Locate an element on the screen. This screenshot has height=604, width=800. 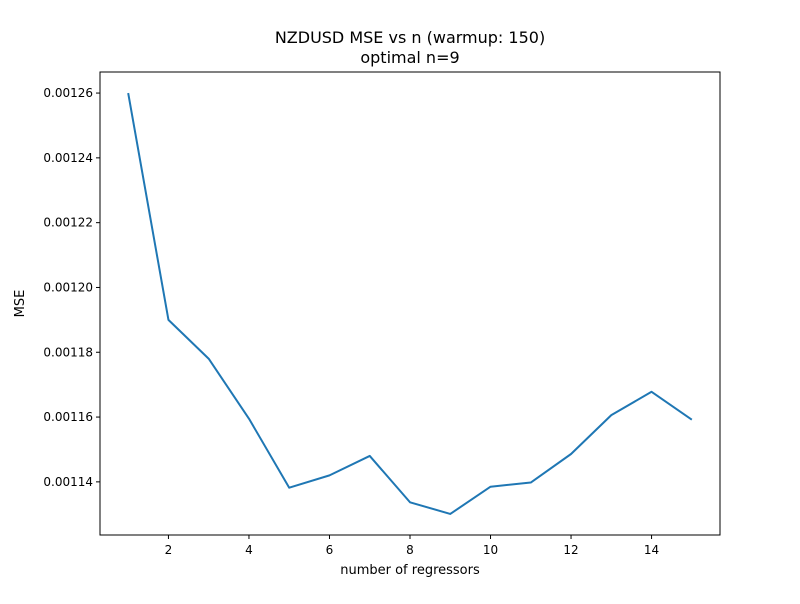
y-tick-label: 0.00126 is located at coordinates (68, 93).